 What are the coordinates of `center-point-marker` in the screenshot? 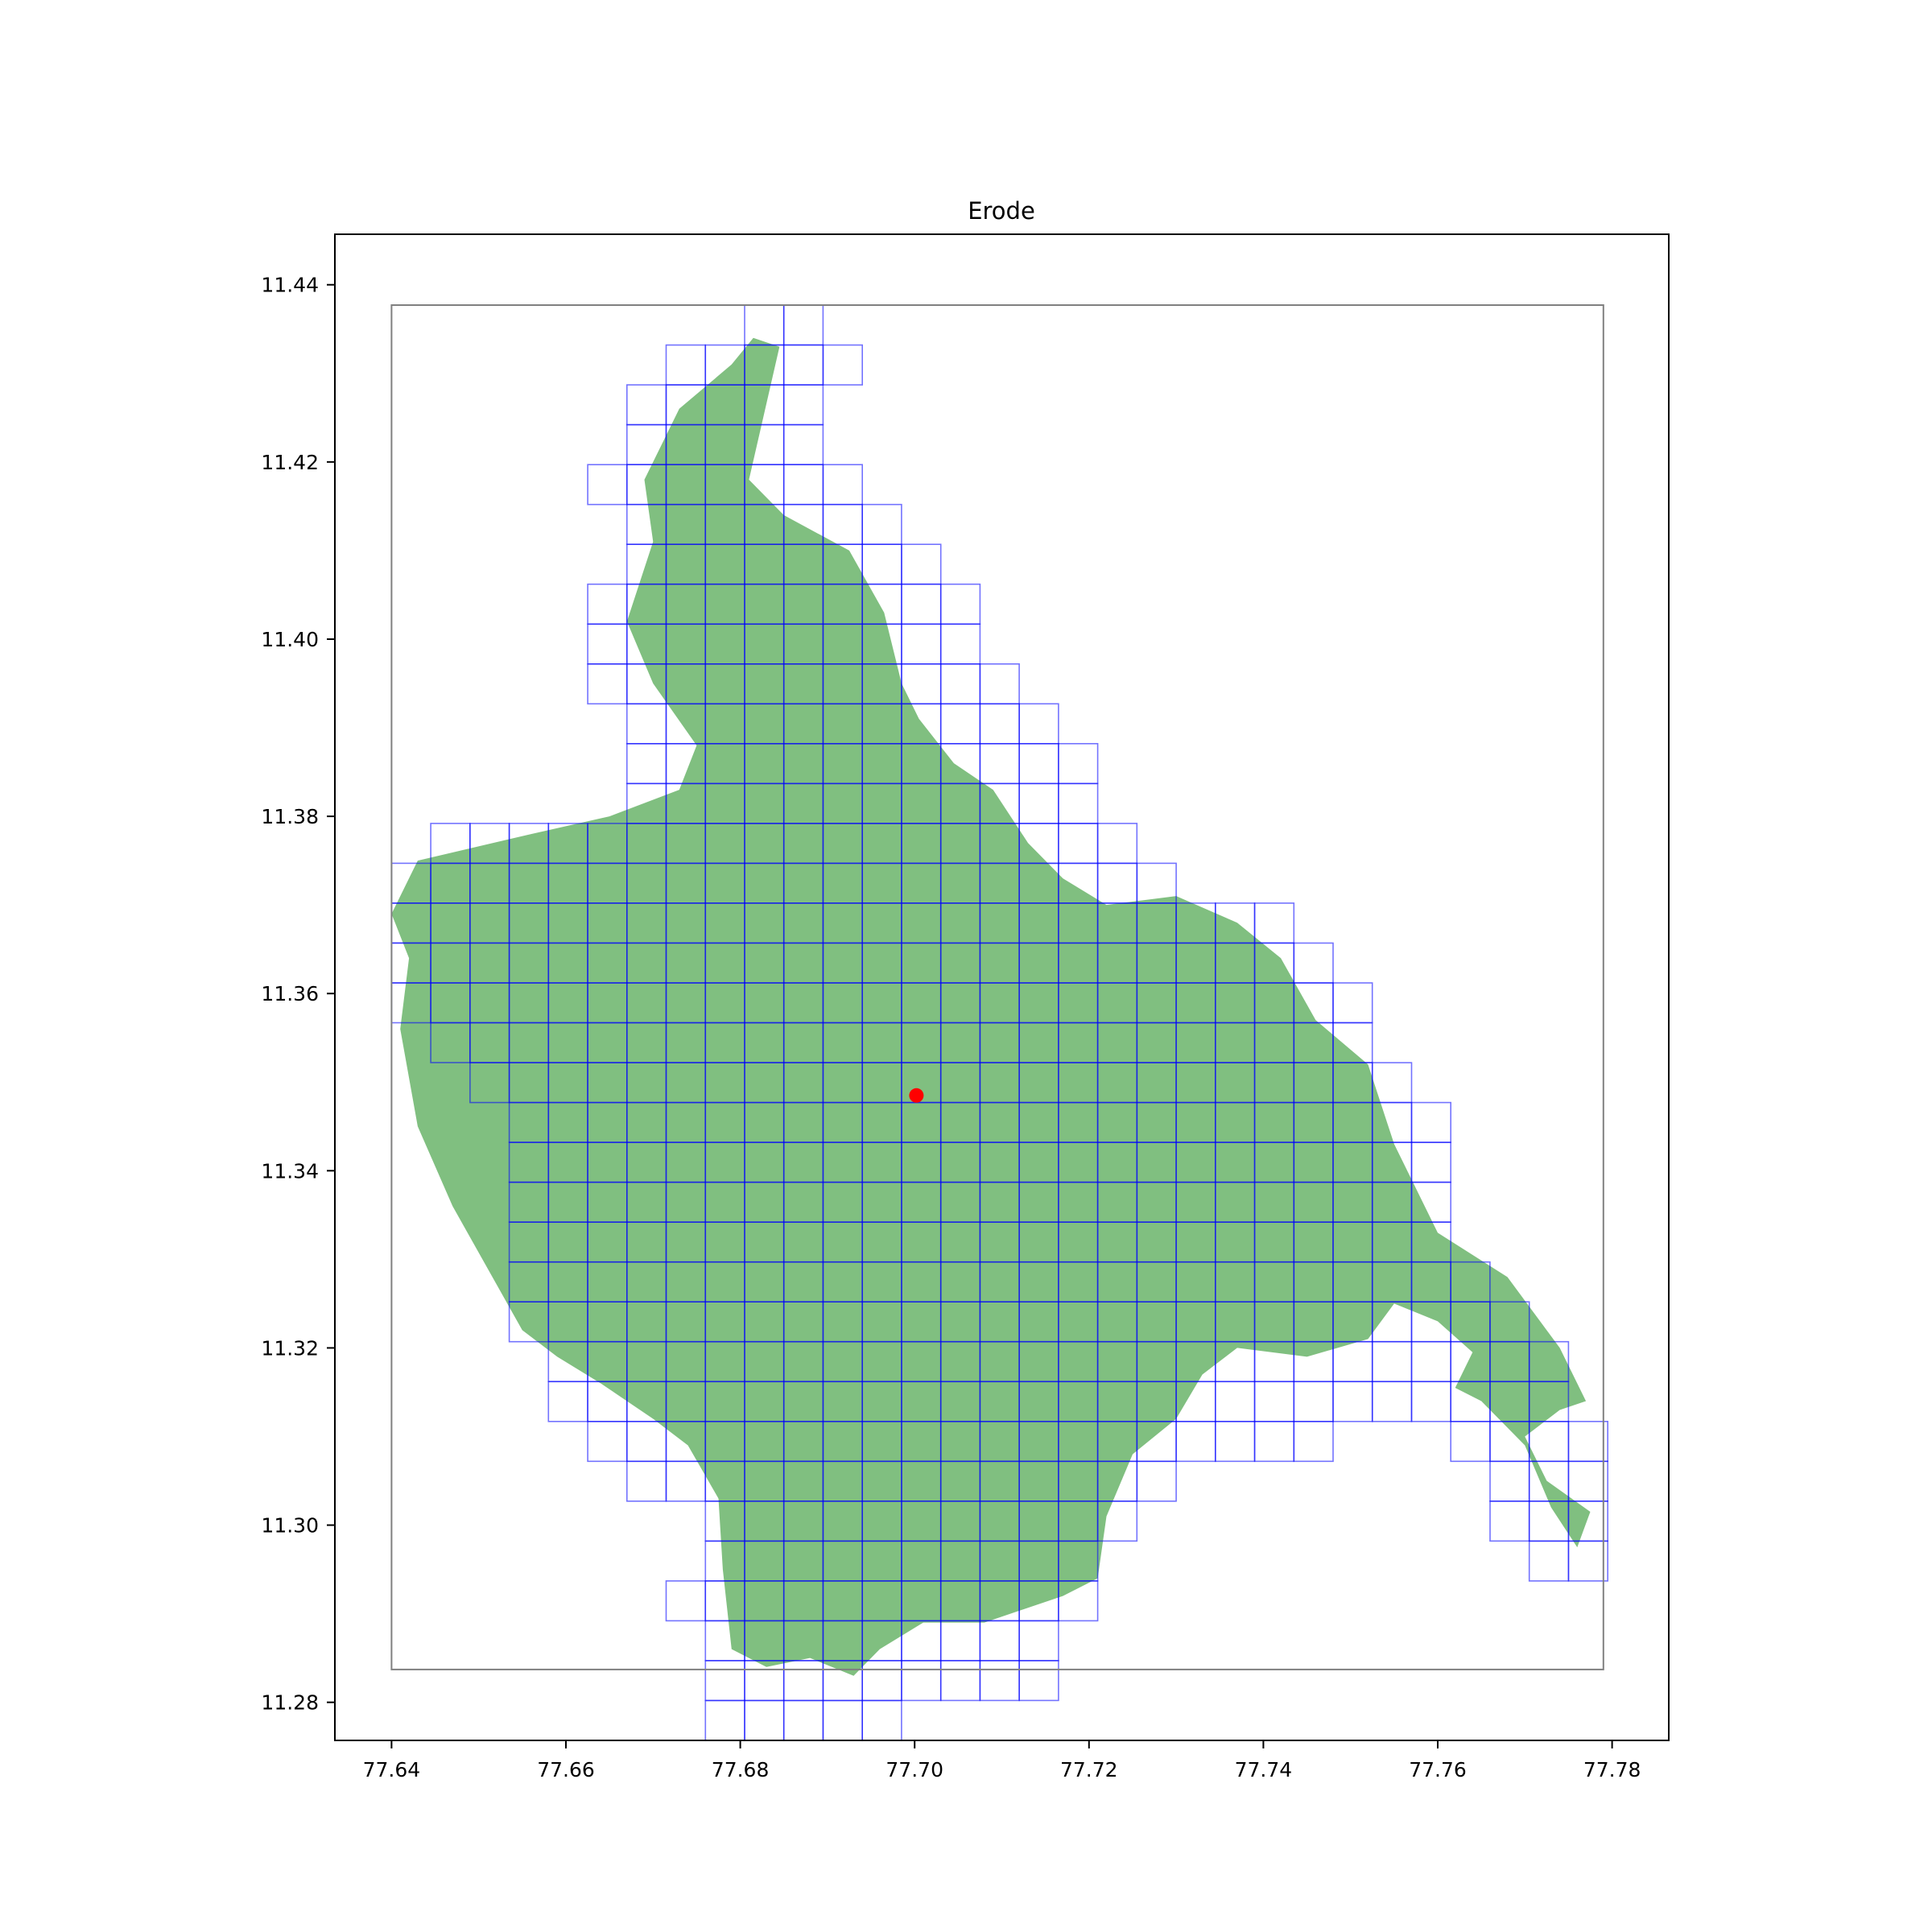 It's located at (916, 1095).